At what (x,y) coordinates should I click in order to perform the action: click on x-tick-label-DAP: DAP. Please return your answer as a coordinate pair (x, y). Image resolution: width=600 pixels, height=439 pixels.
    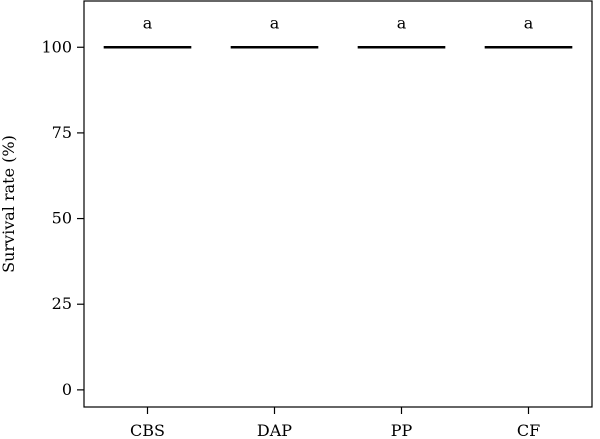
    Looking at the image, I should click on (274, 430).